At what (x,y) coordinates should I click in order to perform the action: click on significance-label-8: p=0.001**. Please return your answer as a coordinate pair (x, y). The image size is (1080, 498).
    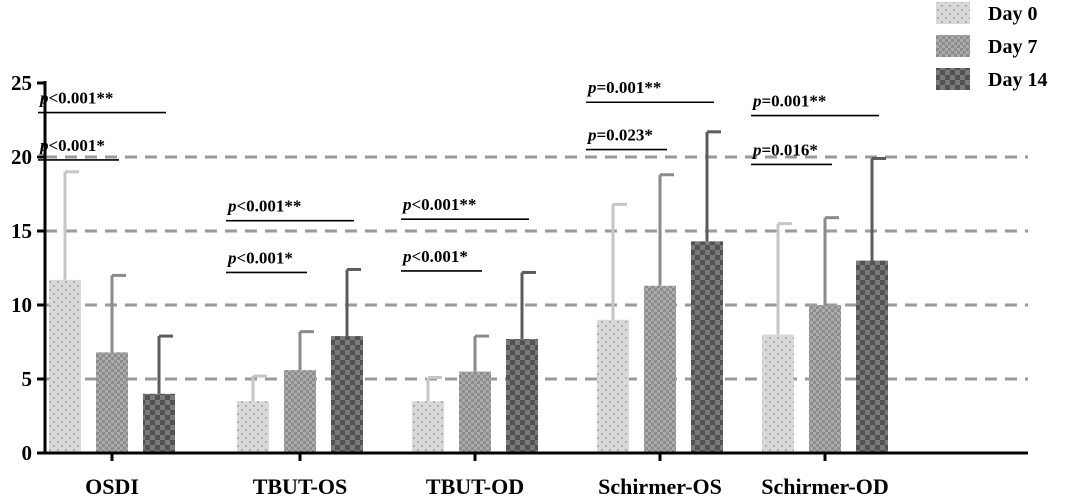
    Looking at the image, I should click on (788, 101).